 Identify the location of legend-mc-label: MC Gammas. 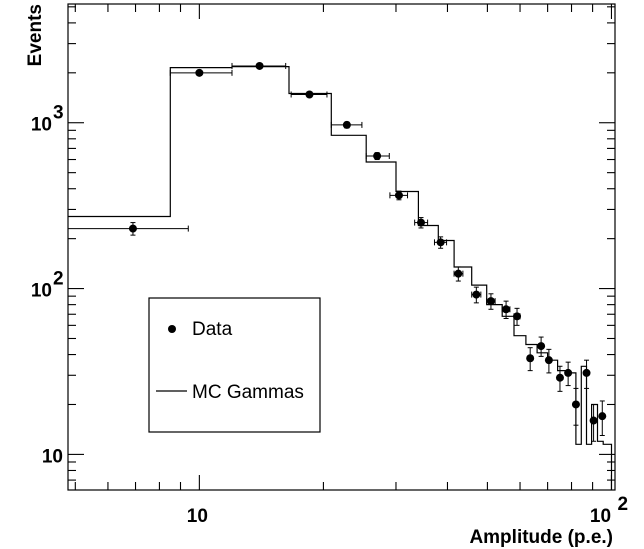
(248, 392).